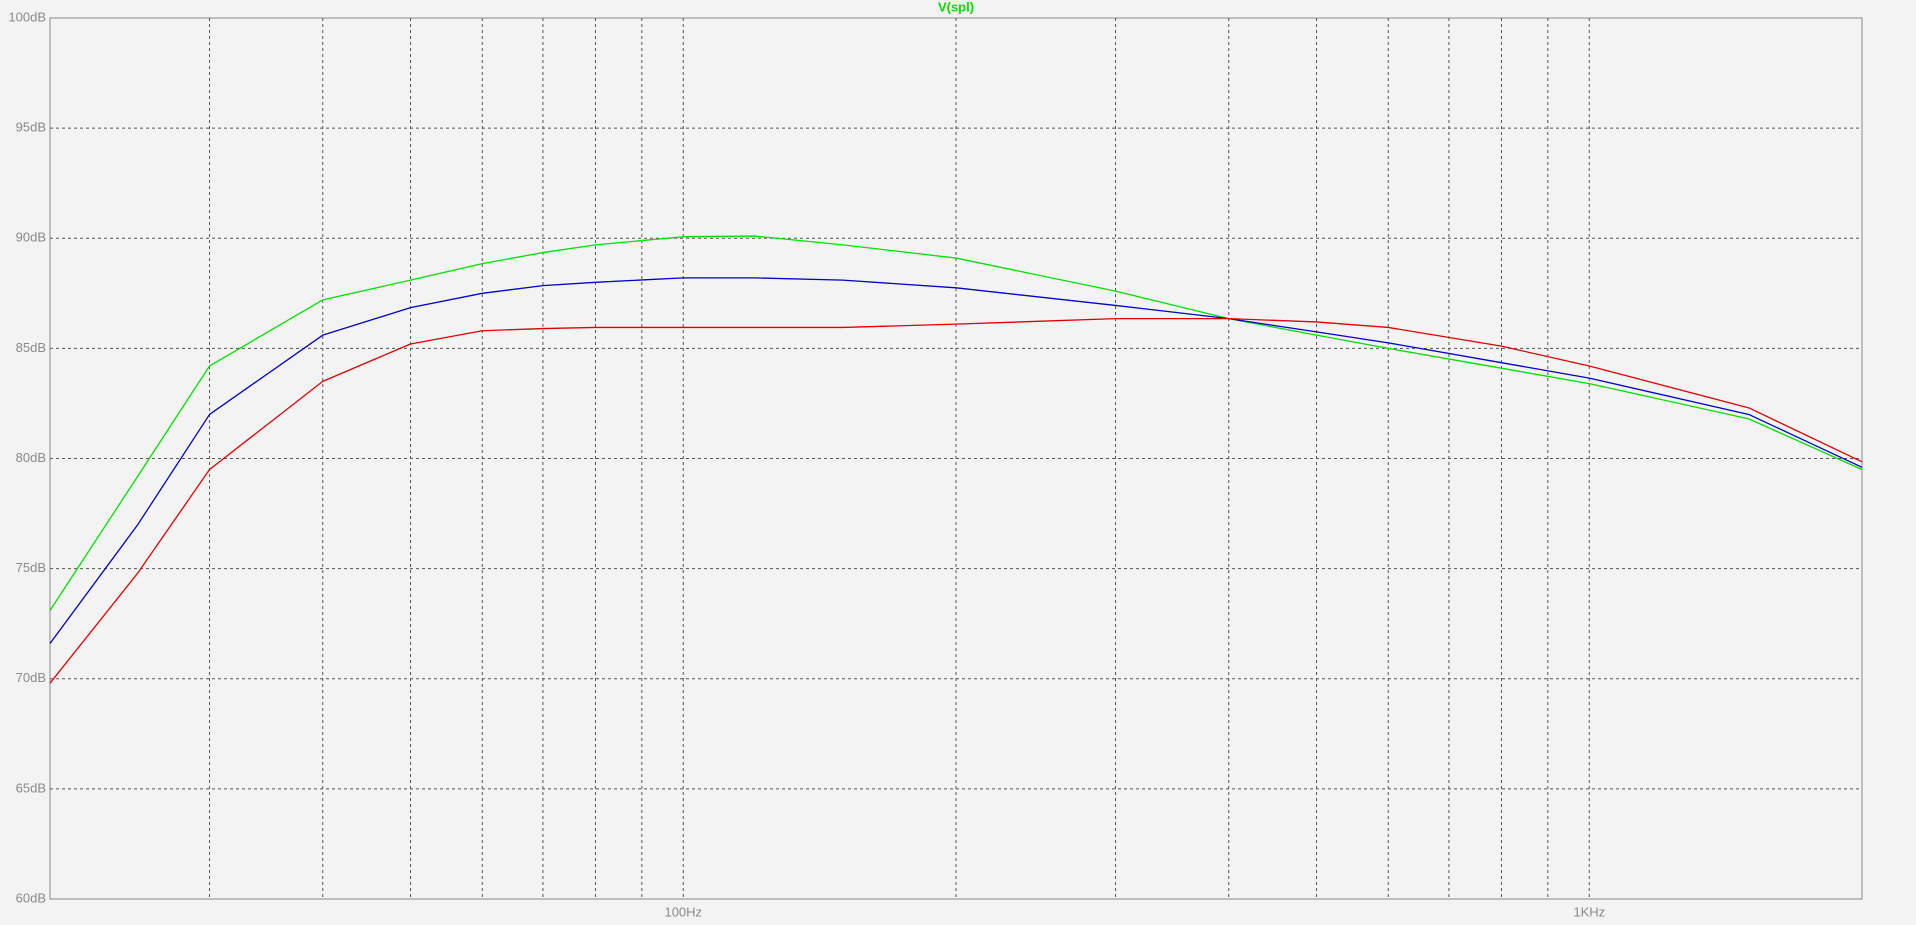  Describe the element at coordinates (31, 567) in the screenshot. I see `y-tick-label: 75dB` at that location.